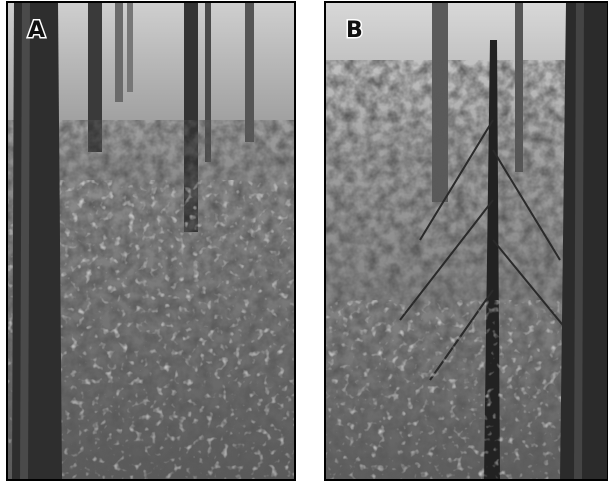 This screenshot has height=481, width=608. What do you see at coordinates (354, 30) in the screenshot?
I see `panel-label: B` at bounding box center [354, 30].